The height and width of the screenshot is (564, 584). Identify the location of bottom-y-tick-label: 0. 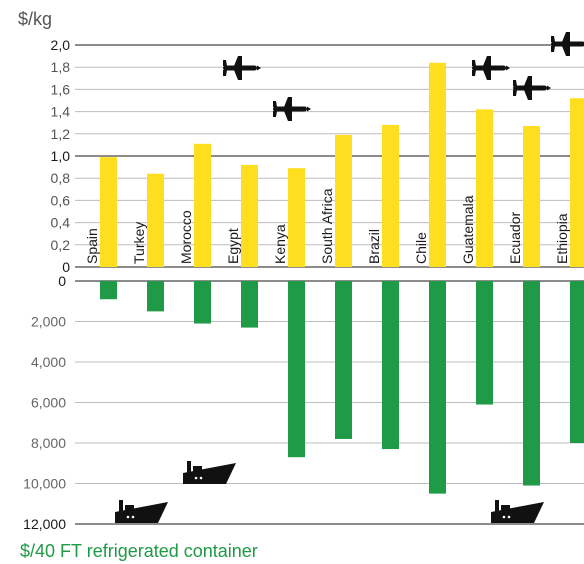
(62, 281).